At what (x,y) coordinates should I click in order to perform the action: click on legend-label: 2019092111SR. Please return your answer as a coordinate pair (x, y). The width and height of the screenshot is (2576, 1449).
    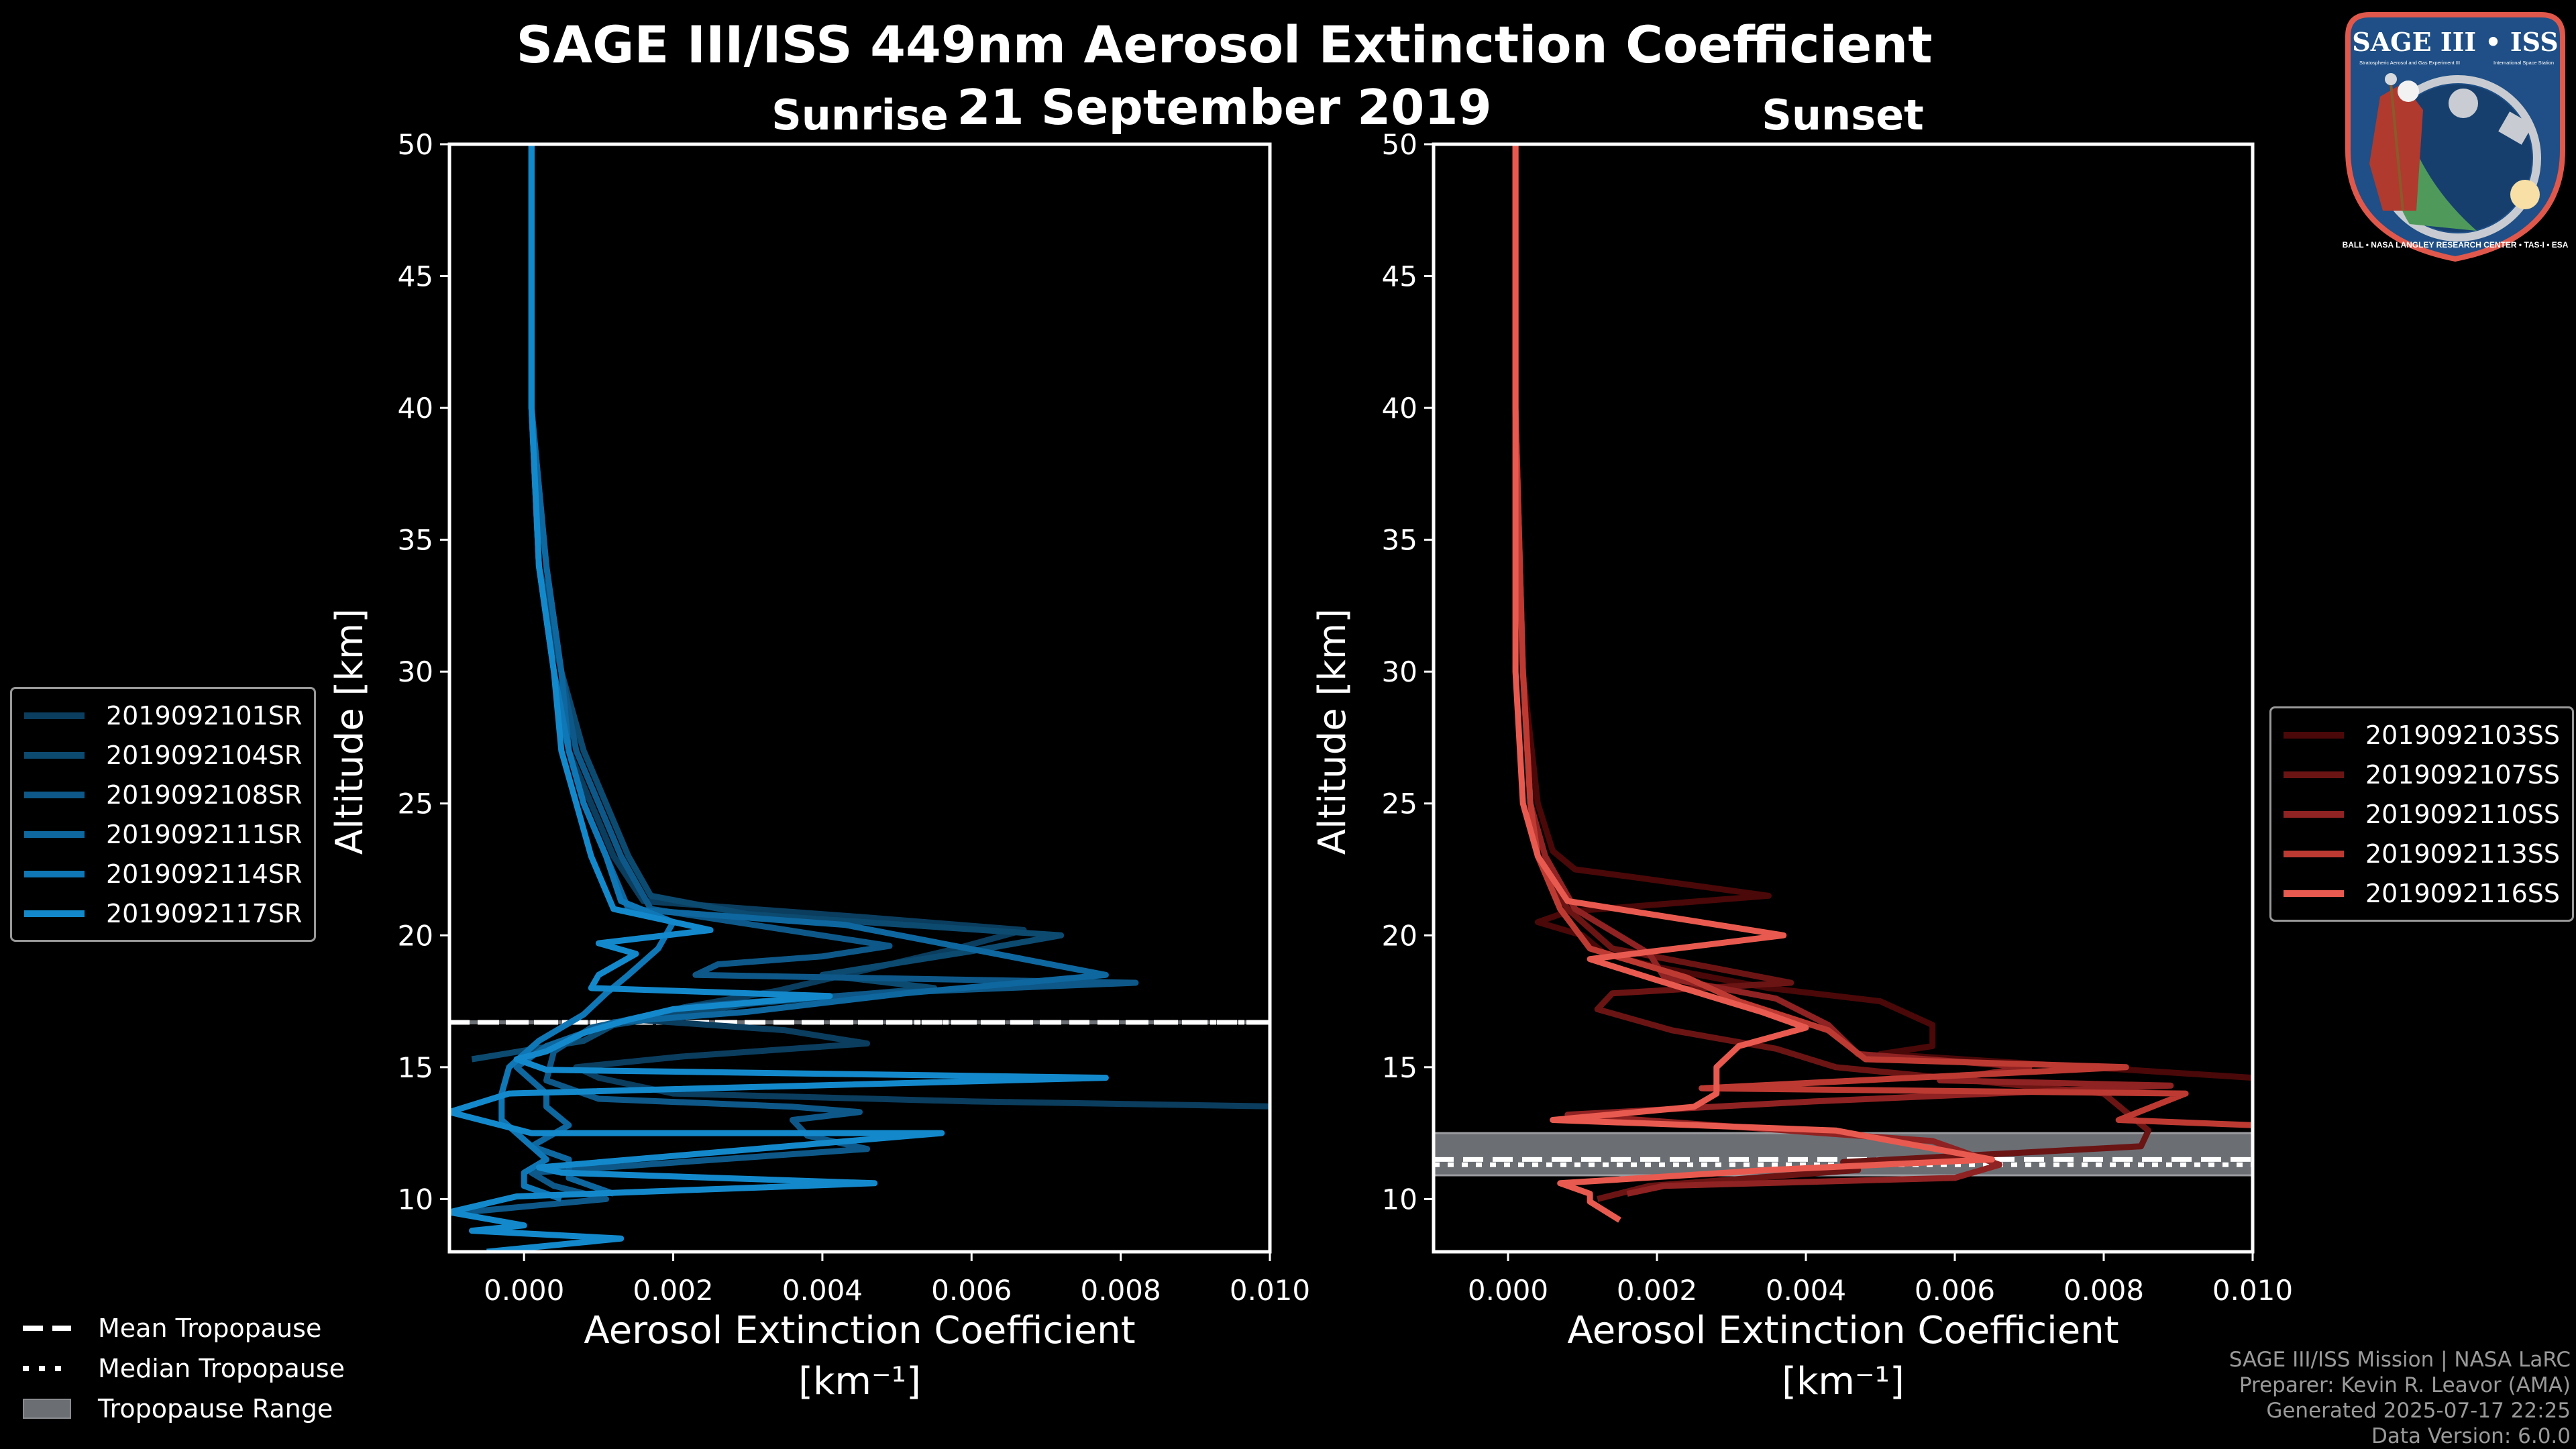
    Looking at the image, I should click on (204, 834).